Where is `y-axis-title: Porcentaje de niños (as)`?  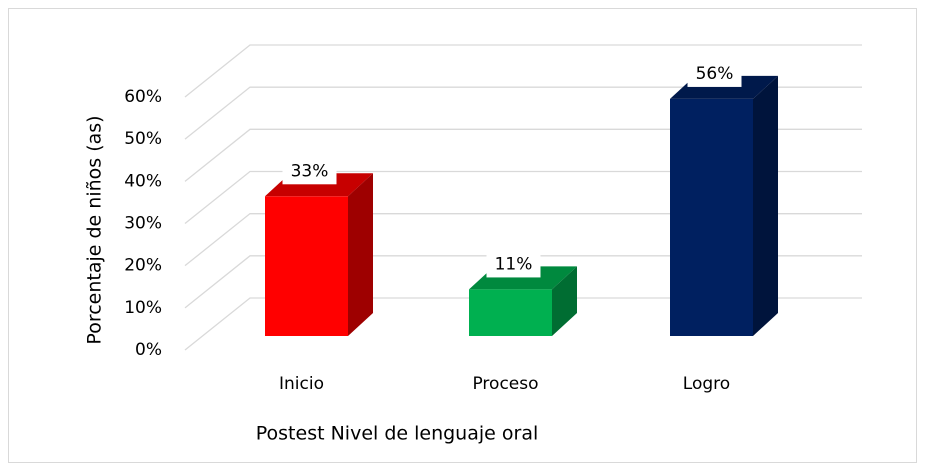 y-axis-title: Porcentaje de niños (as) is located at coordinates (95, 229).